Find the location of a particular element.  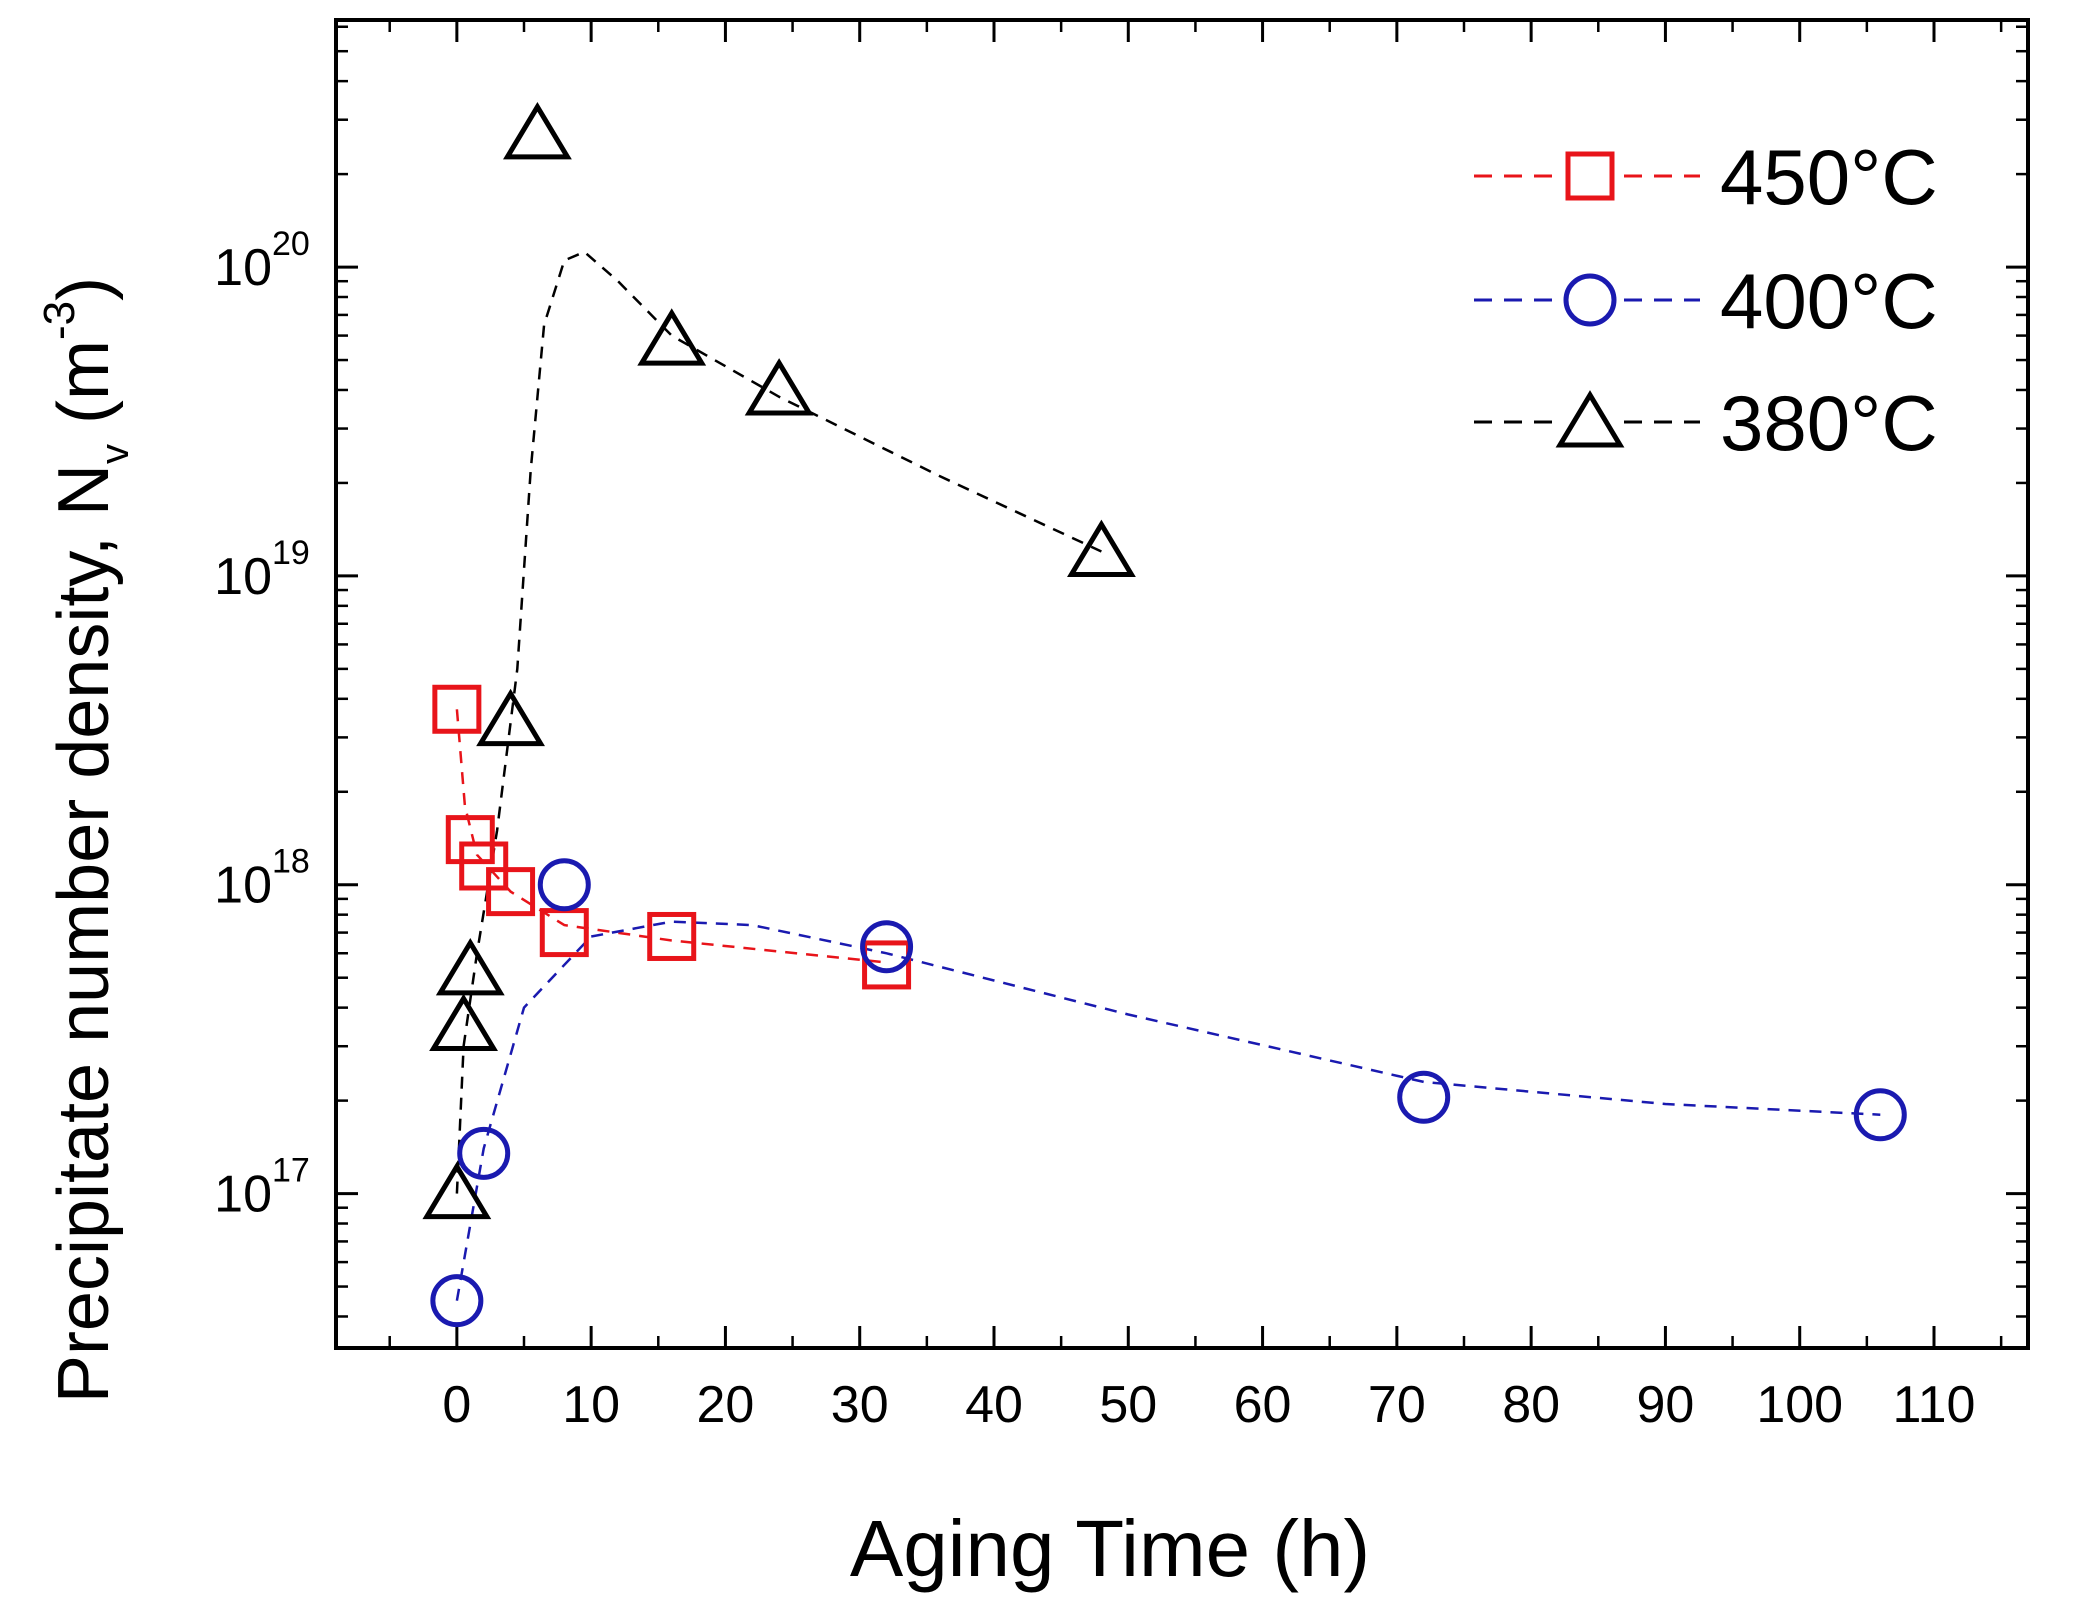

x-tick-label: 40 is located at coordinates (994, 1405).